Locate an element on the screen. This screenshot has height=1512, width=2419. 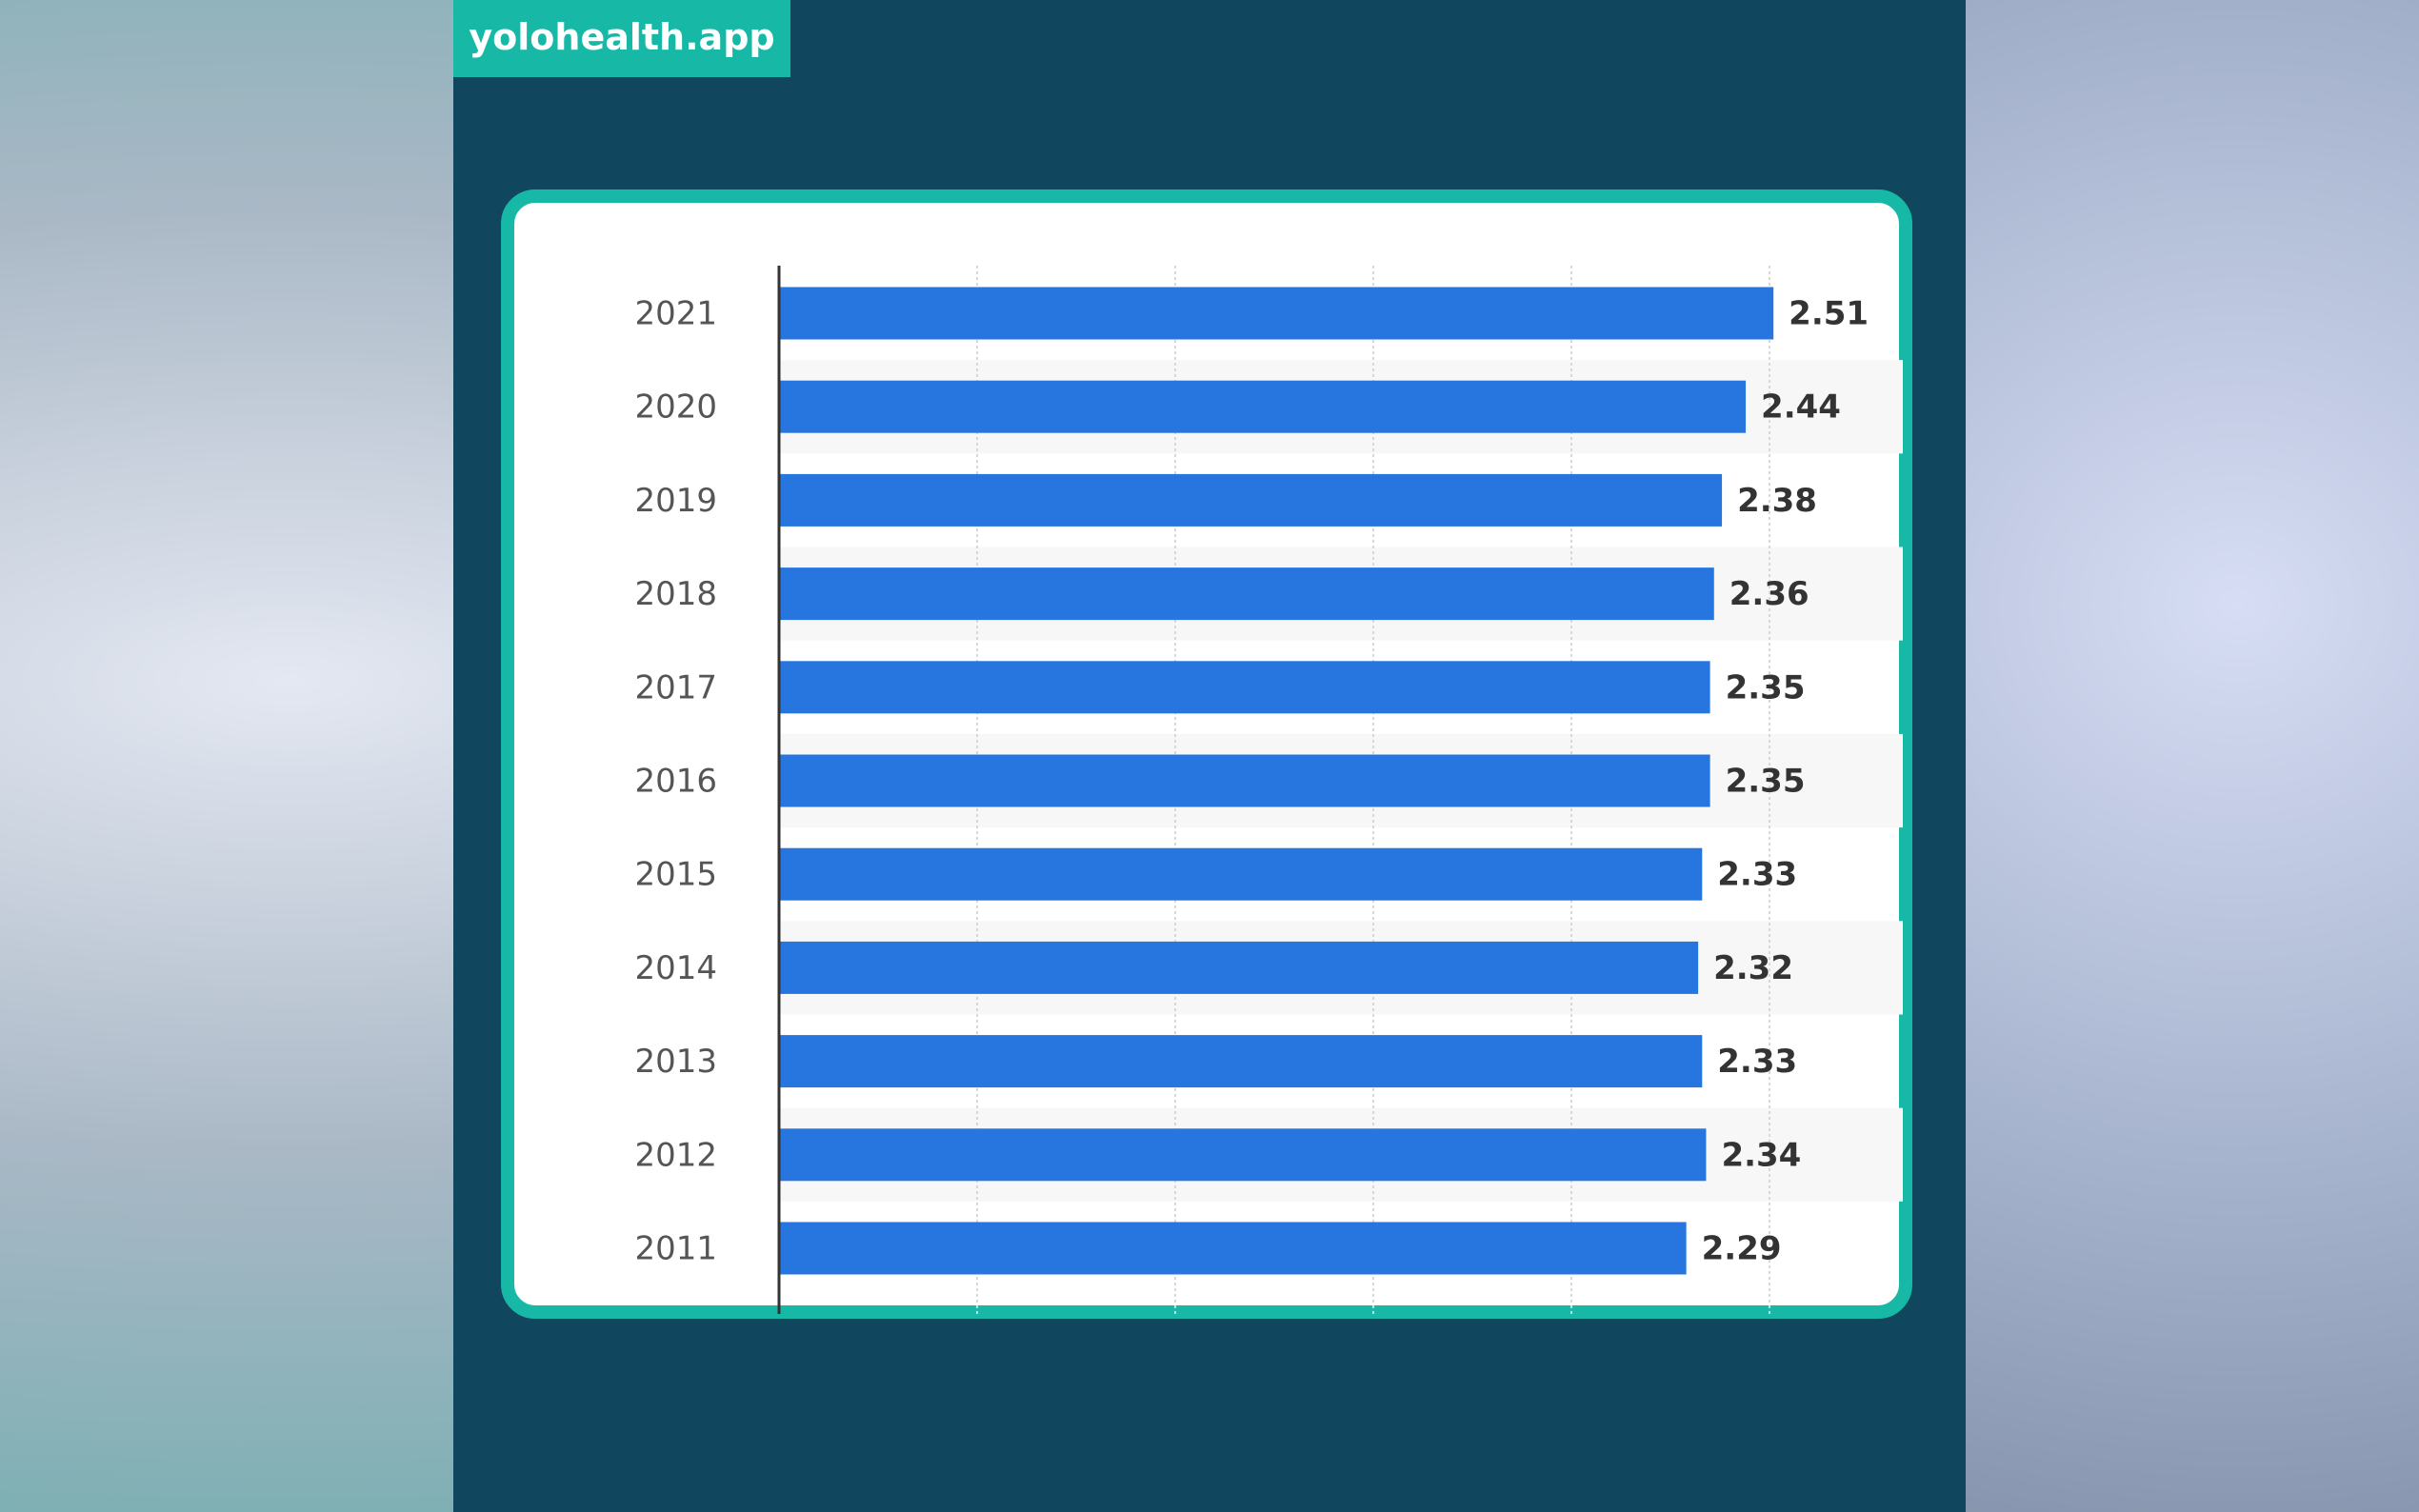
y-tick-label: 2017 is located at coordinates (675, 687).